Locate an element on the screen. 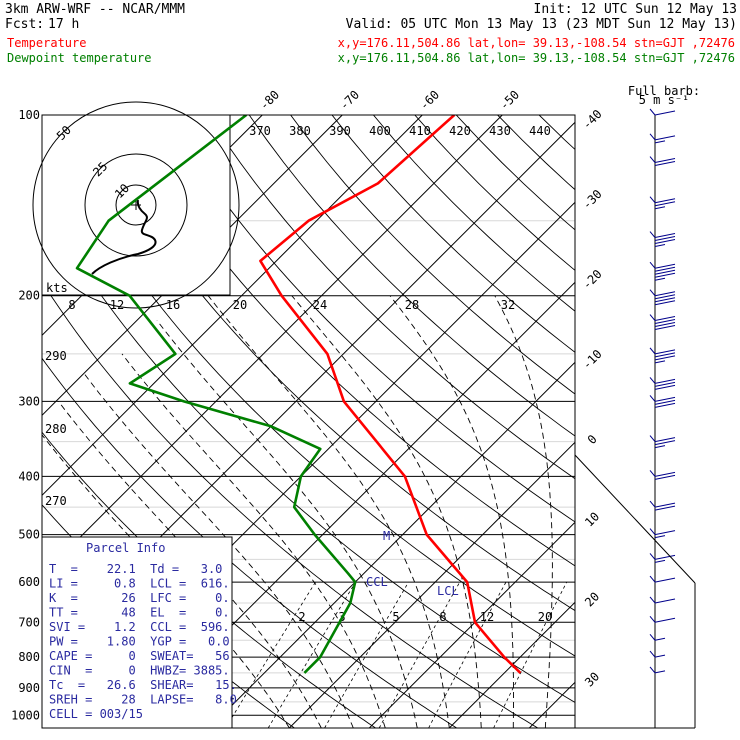 This screenshot has width=740, height=740. parcel-info-row: K = 26 LFC = 0. is located at coordinates (139, 598).